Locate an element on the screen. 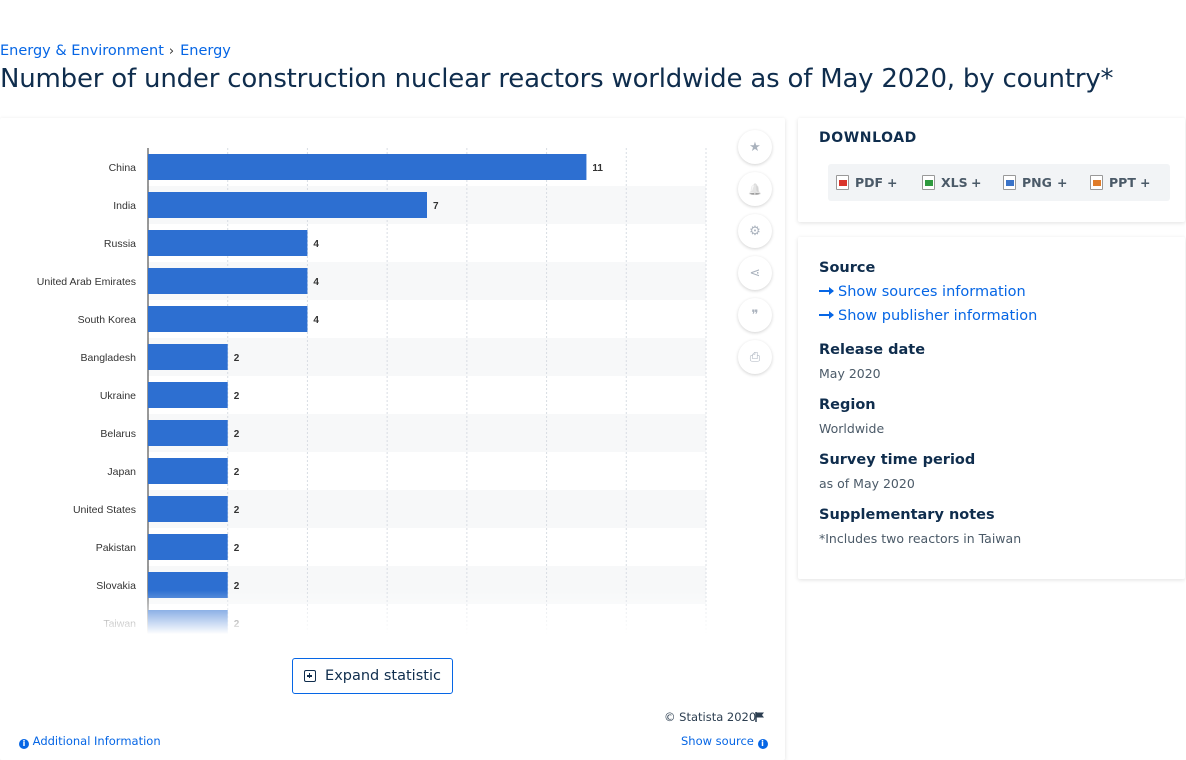  xls-label: XLS is located at coordinates (954, 182).